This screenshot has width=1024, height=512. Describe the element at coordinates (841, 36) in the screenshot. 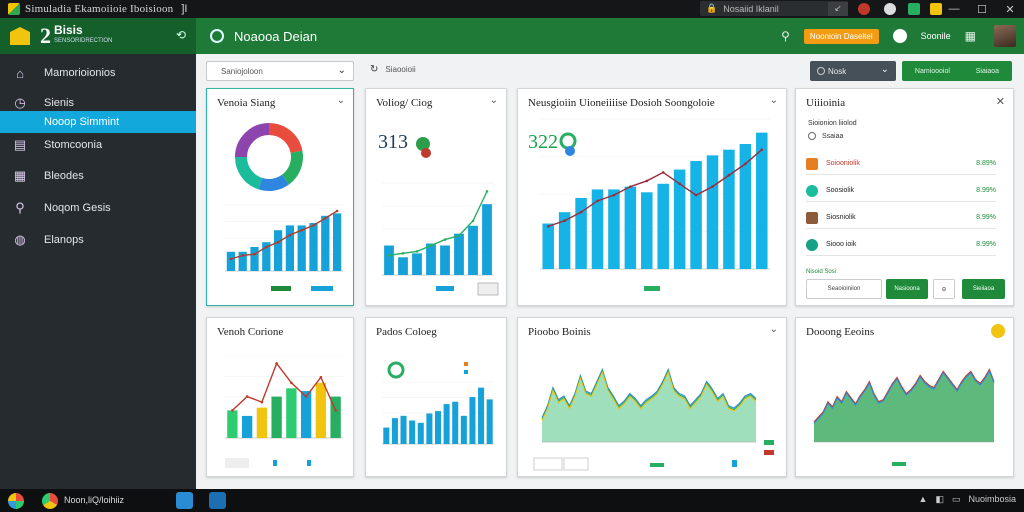

I see `notification-badge: Noonioin Daseltel` at that location.